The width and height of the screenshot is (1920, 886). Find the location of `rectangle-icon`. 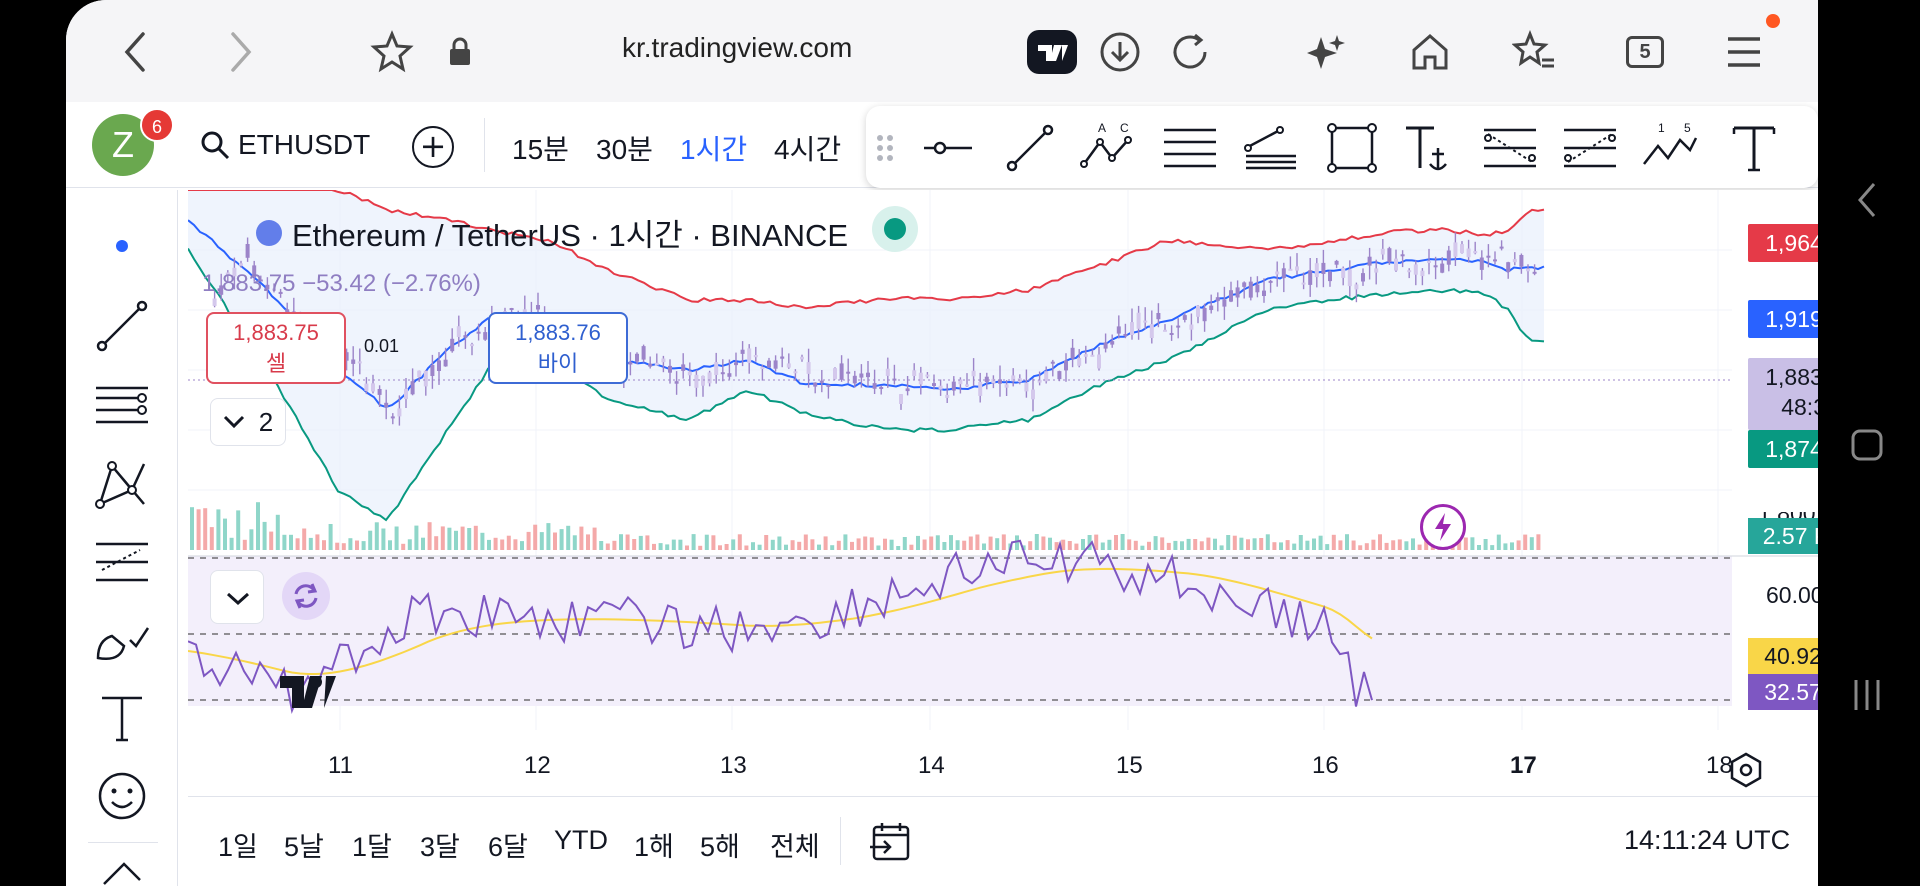

rectangle-icon is located at coordinates (1352, 148).